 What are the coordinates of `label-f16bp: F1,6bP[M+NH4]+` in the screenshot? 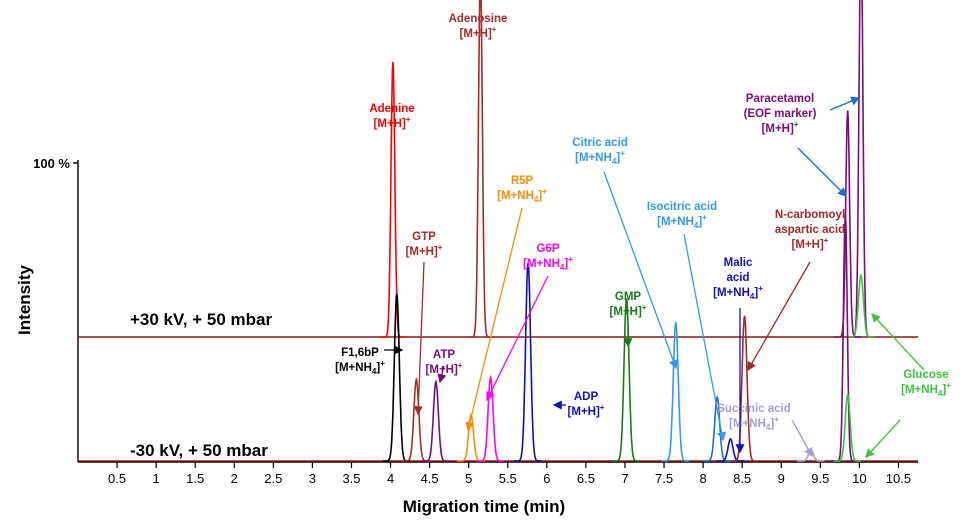 It's located at (360, 361).